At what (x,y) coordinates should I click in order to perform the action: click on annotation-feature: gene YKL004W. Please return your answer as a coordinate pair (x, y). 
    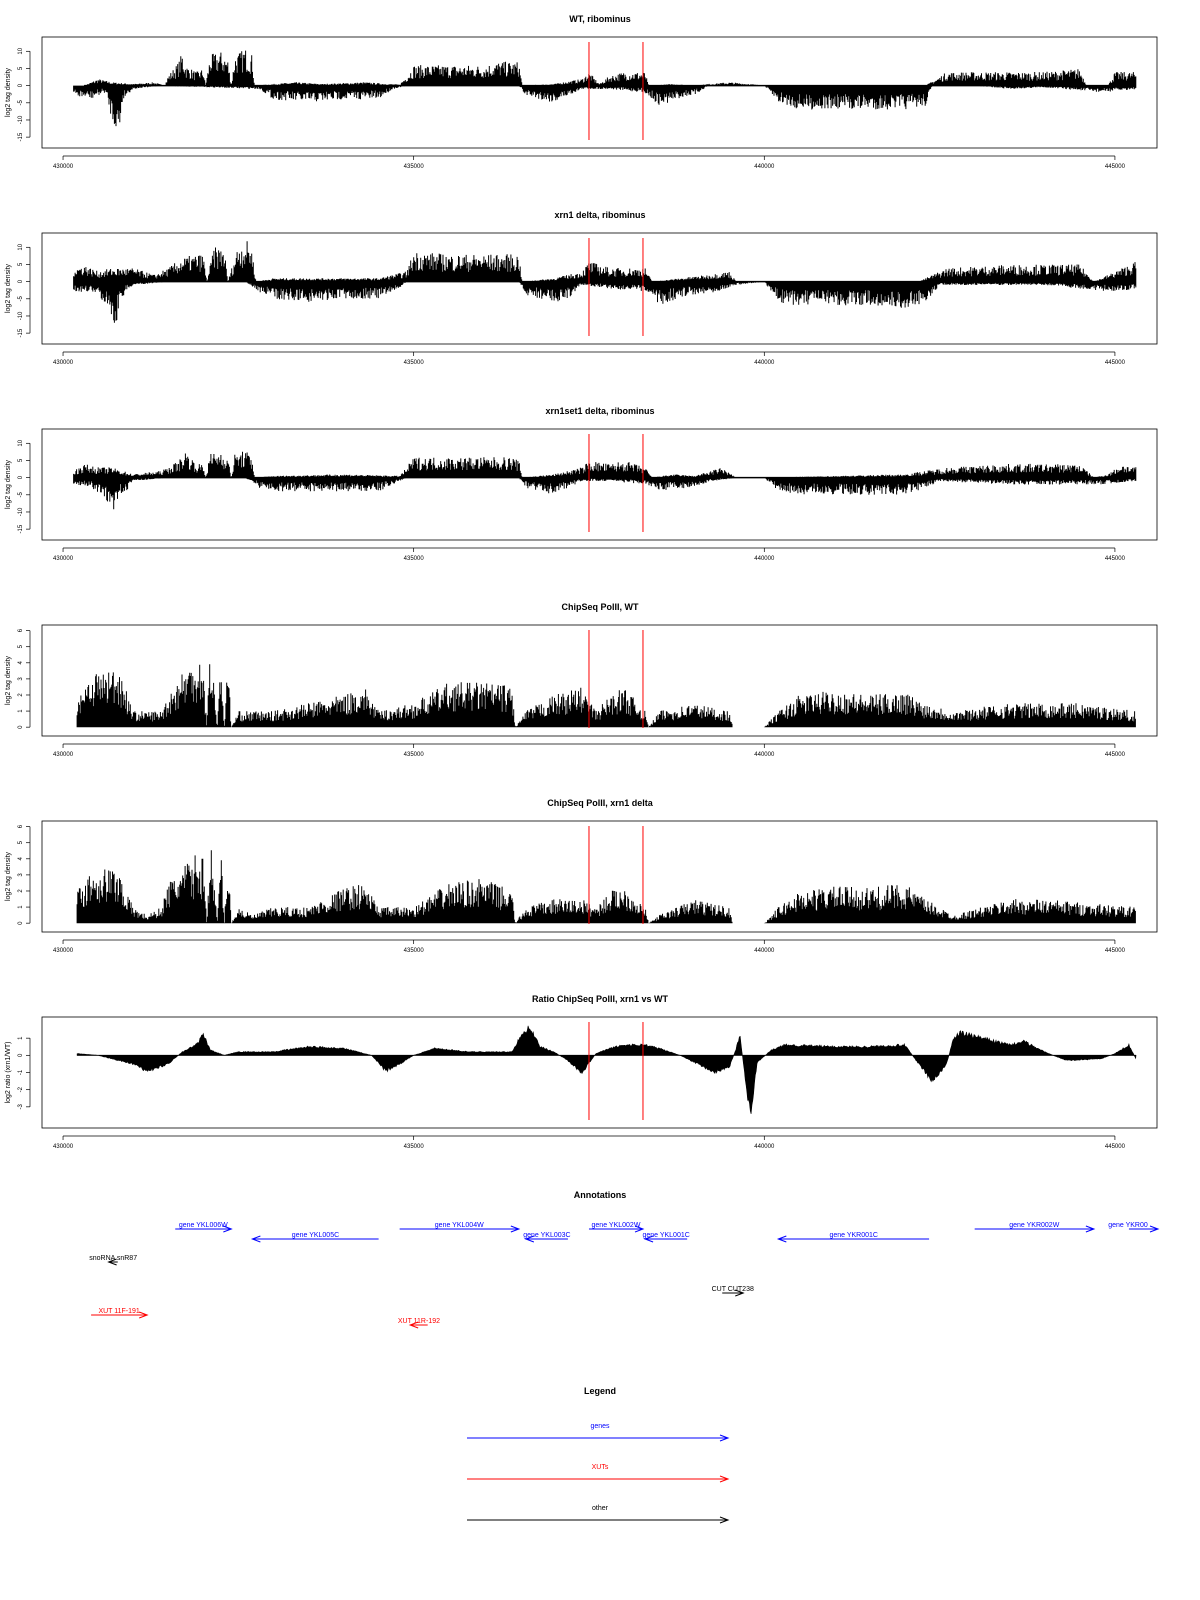
    Looking at the image, I should click on (460, 1227).